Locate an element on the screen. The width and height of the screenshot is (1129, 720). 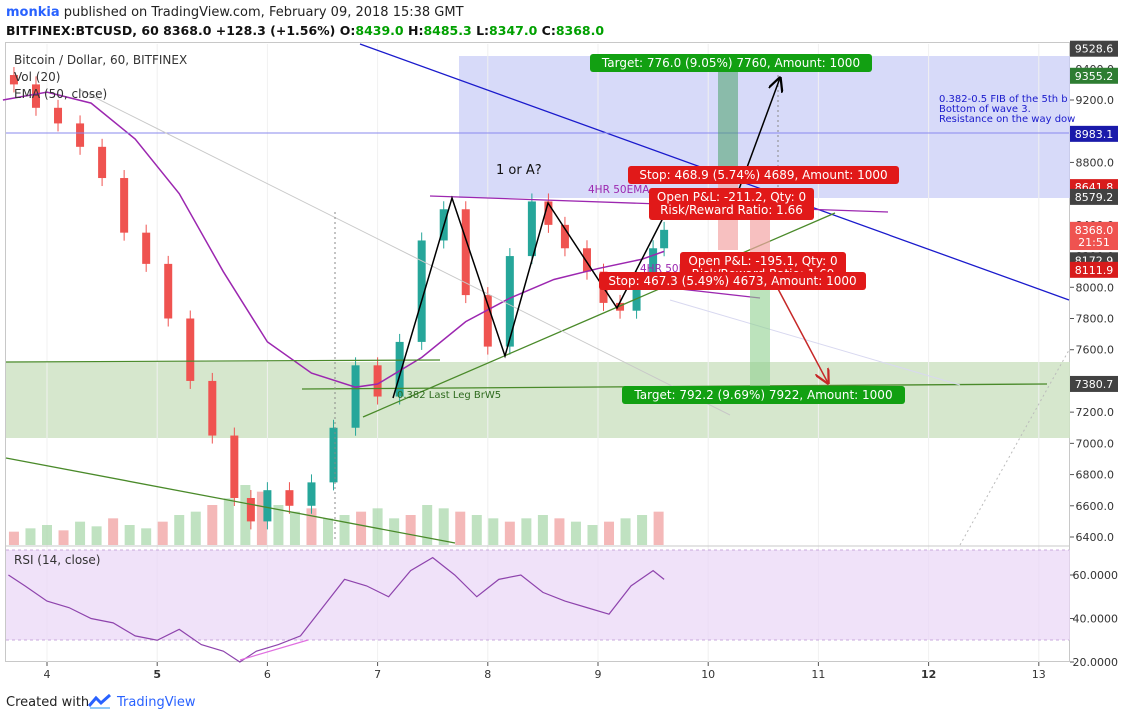
fib-note: 0.382-0.5 FIB of the 5th b is located at coordinates (1003, 99).